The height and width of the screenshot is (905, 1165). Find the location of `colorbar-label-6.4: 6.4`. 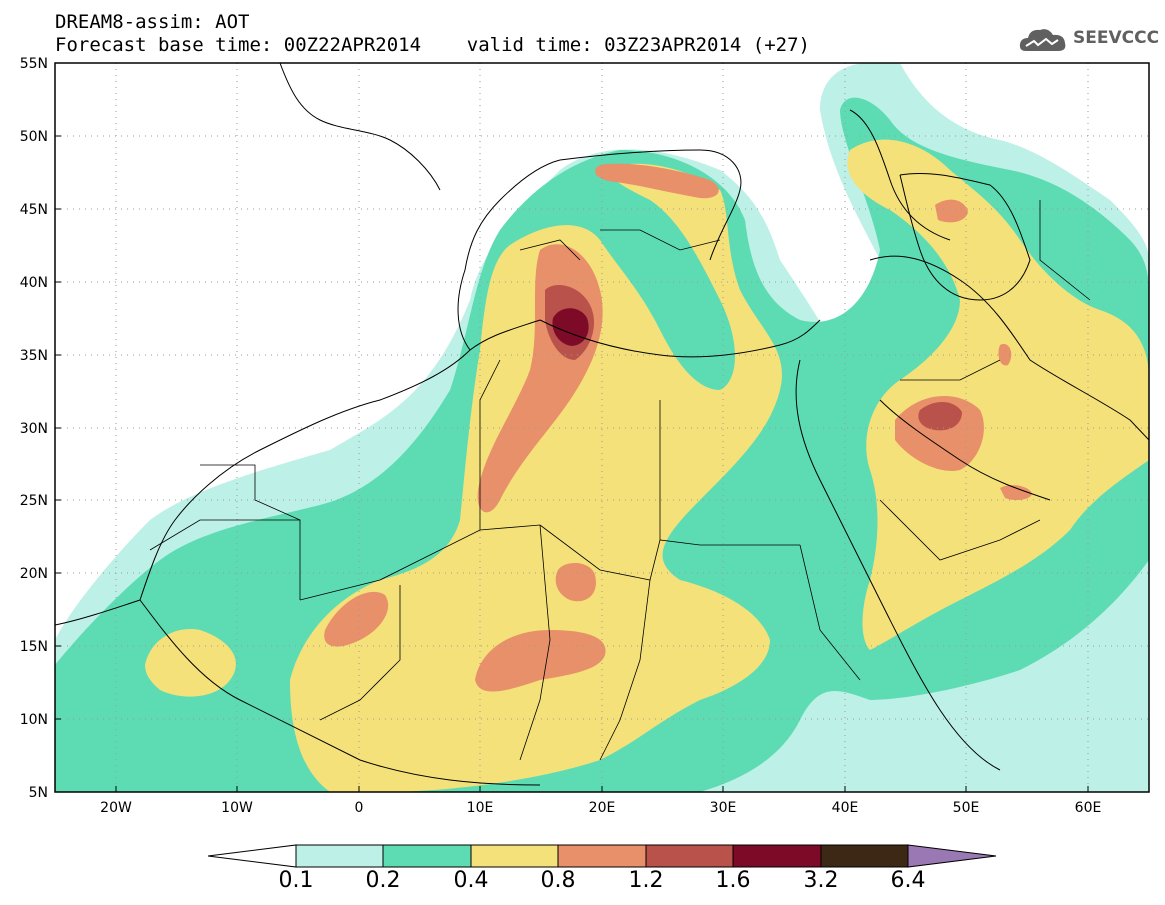

colorbar-label-6.4: 6.4 is located at coordinates (908, 880).